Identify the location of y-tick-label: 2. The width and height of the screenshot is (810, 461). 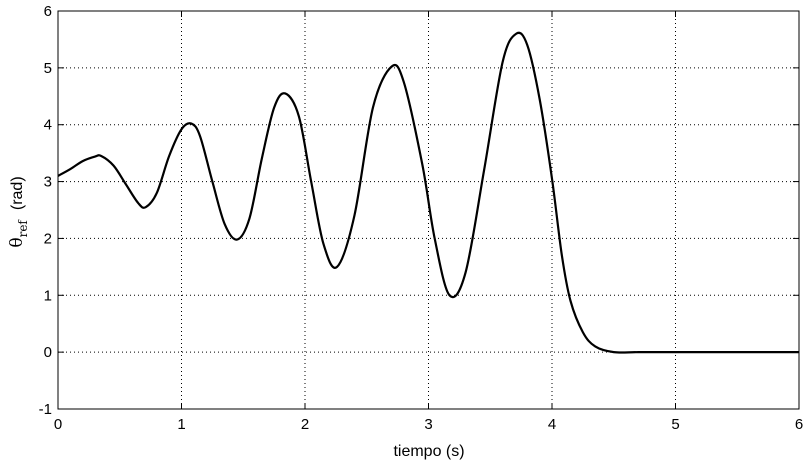
(48, 238).